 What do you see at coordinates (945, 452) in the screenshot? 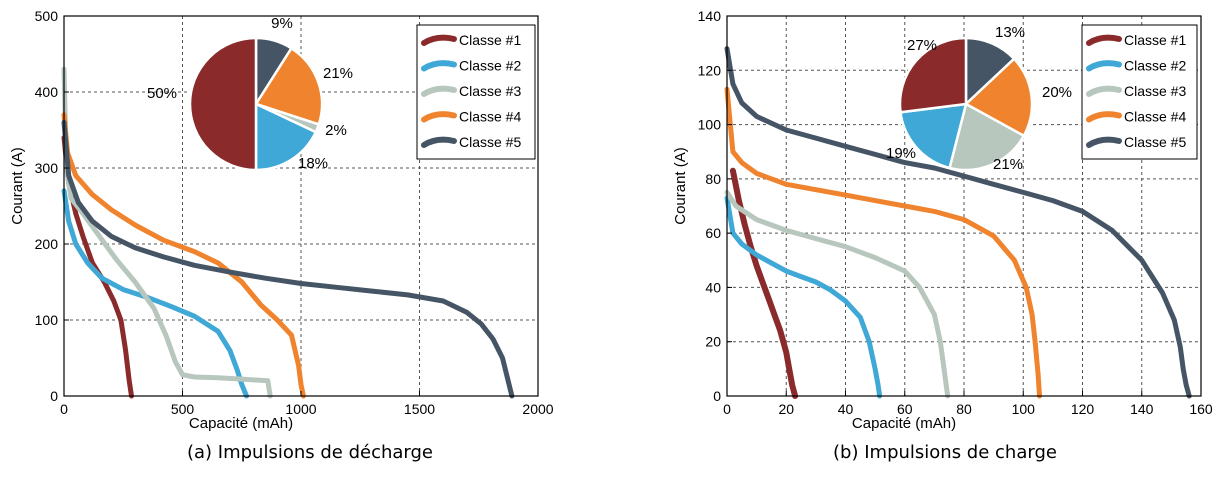
I see `figure-caption: (b) Impulsions de charge` at bounding box center [945, 452].